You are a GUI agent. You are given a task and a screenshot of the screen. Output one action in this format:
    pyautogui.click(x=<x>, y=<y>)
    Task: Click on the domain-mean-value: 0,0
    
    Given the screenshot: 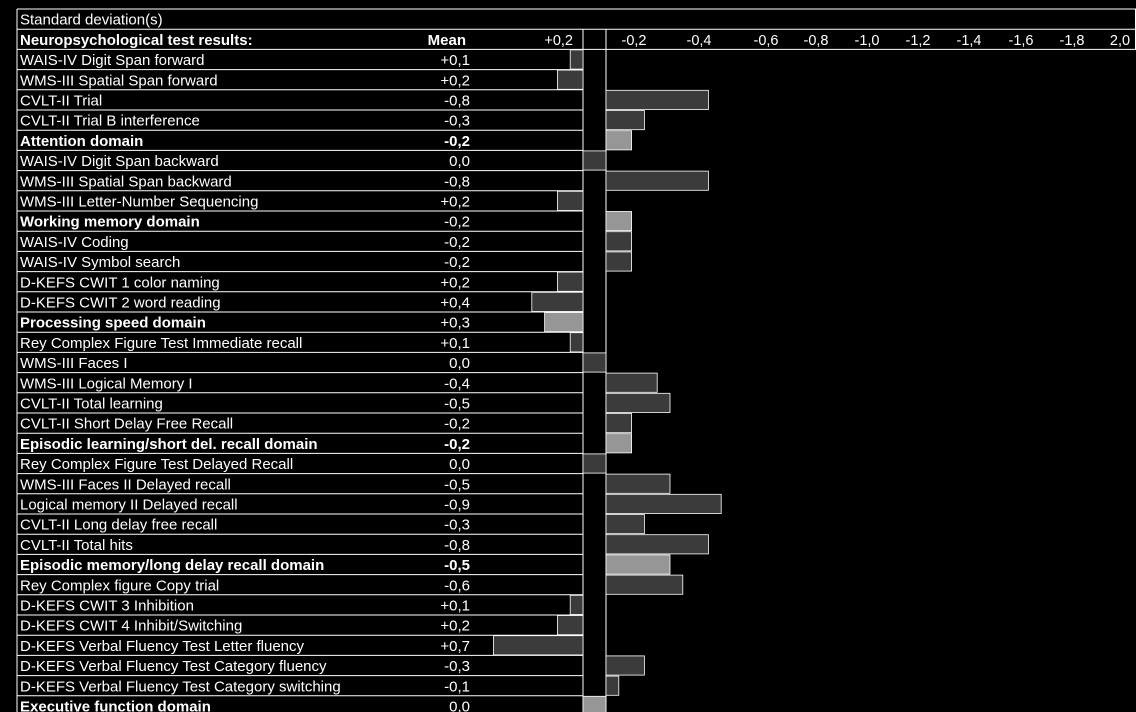 What is the action you would take?
    pyautogui.click(x=459, y=705)
    